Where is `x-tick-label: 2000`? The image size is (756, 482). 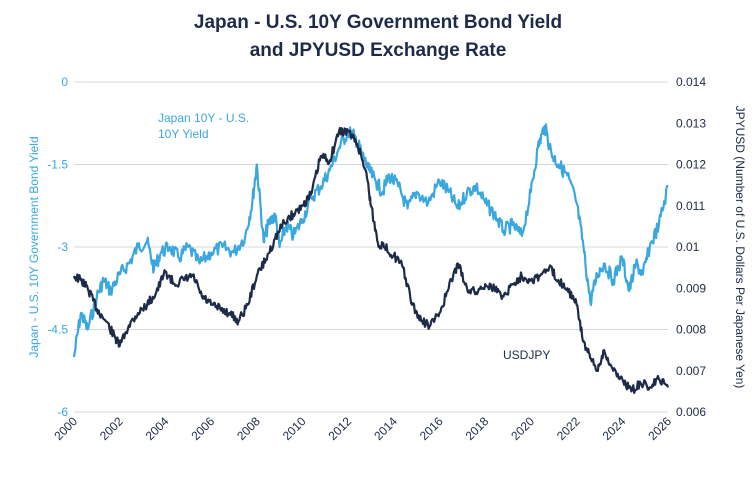
x-tick-label: 2000 is located at coordinates (65, 428).